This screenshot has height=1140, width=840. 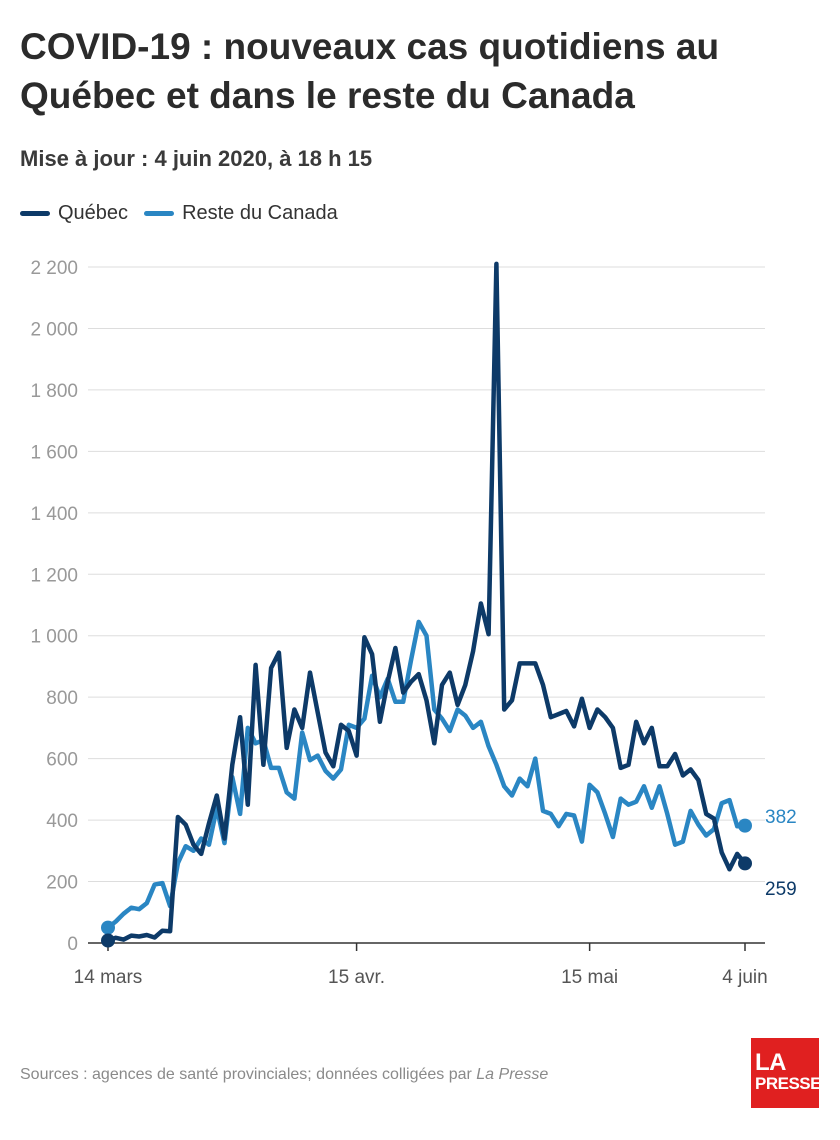 What do you see at coordinates (54, 391) in the screenshot?
I see `y-tick-label: 1 800` at bounding box center [54, 391].